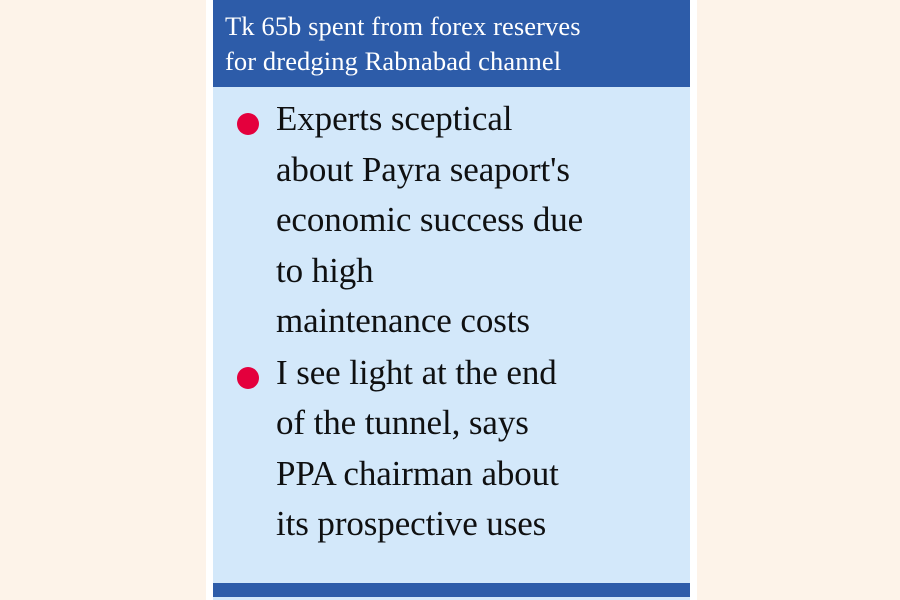 The height and width of the screenshot is (600, 900). What do you see at coordinates (325, 270) in the screenshot?
I see `bullet-1-line-4: to high` at bounding box center [325, 270].